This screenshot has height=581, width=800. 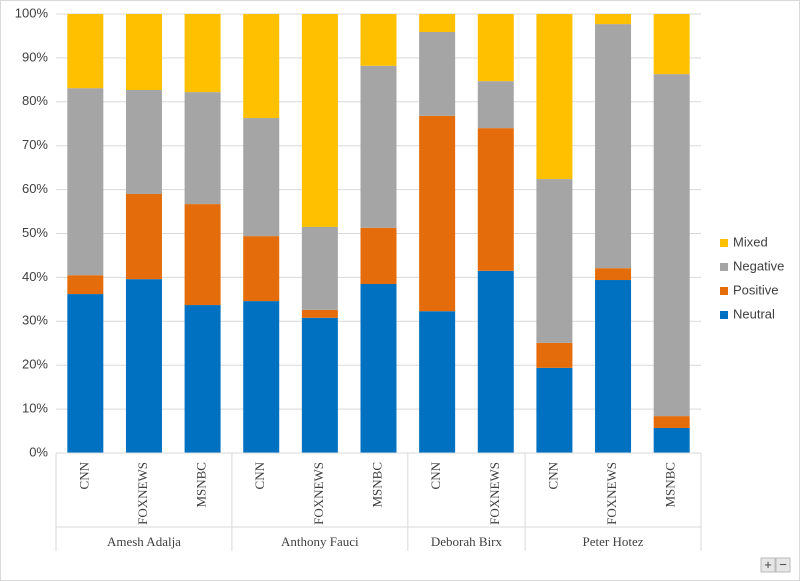 I want to click on y-tick-label: 10%, so click(x=35, y=408).